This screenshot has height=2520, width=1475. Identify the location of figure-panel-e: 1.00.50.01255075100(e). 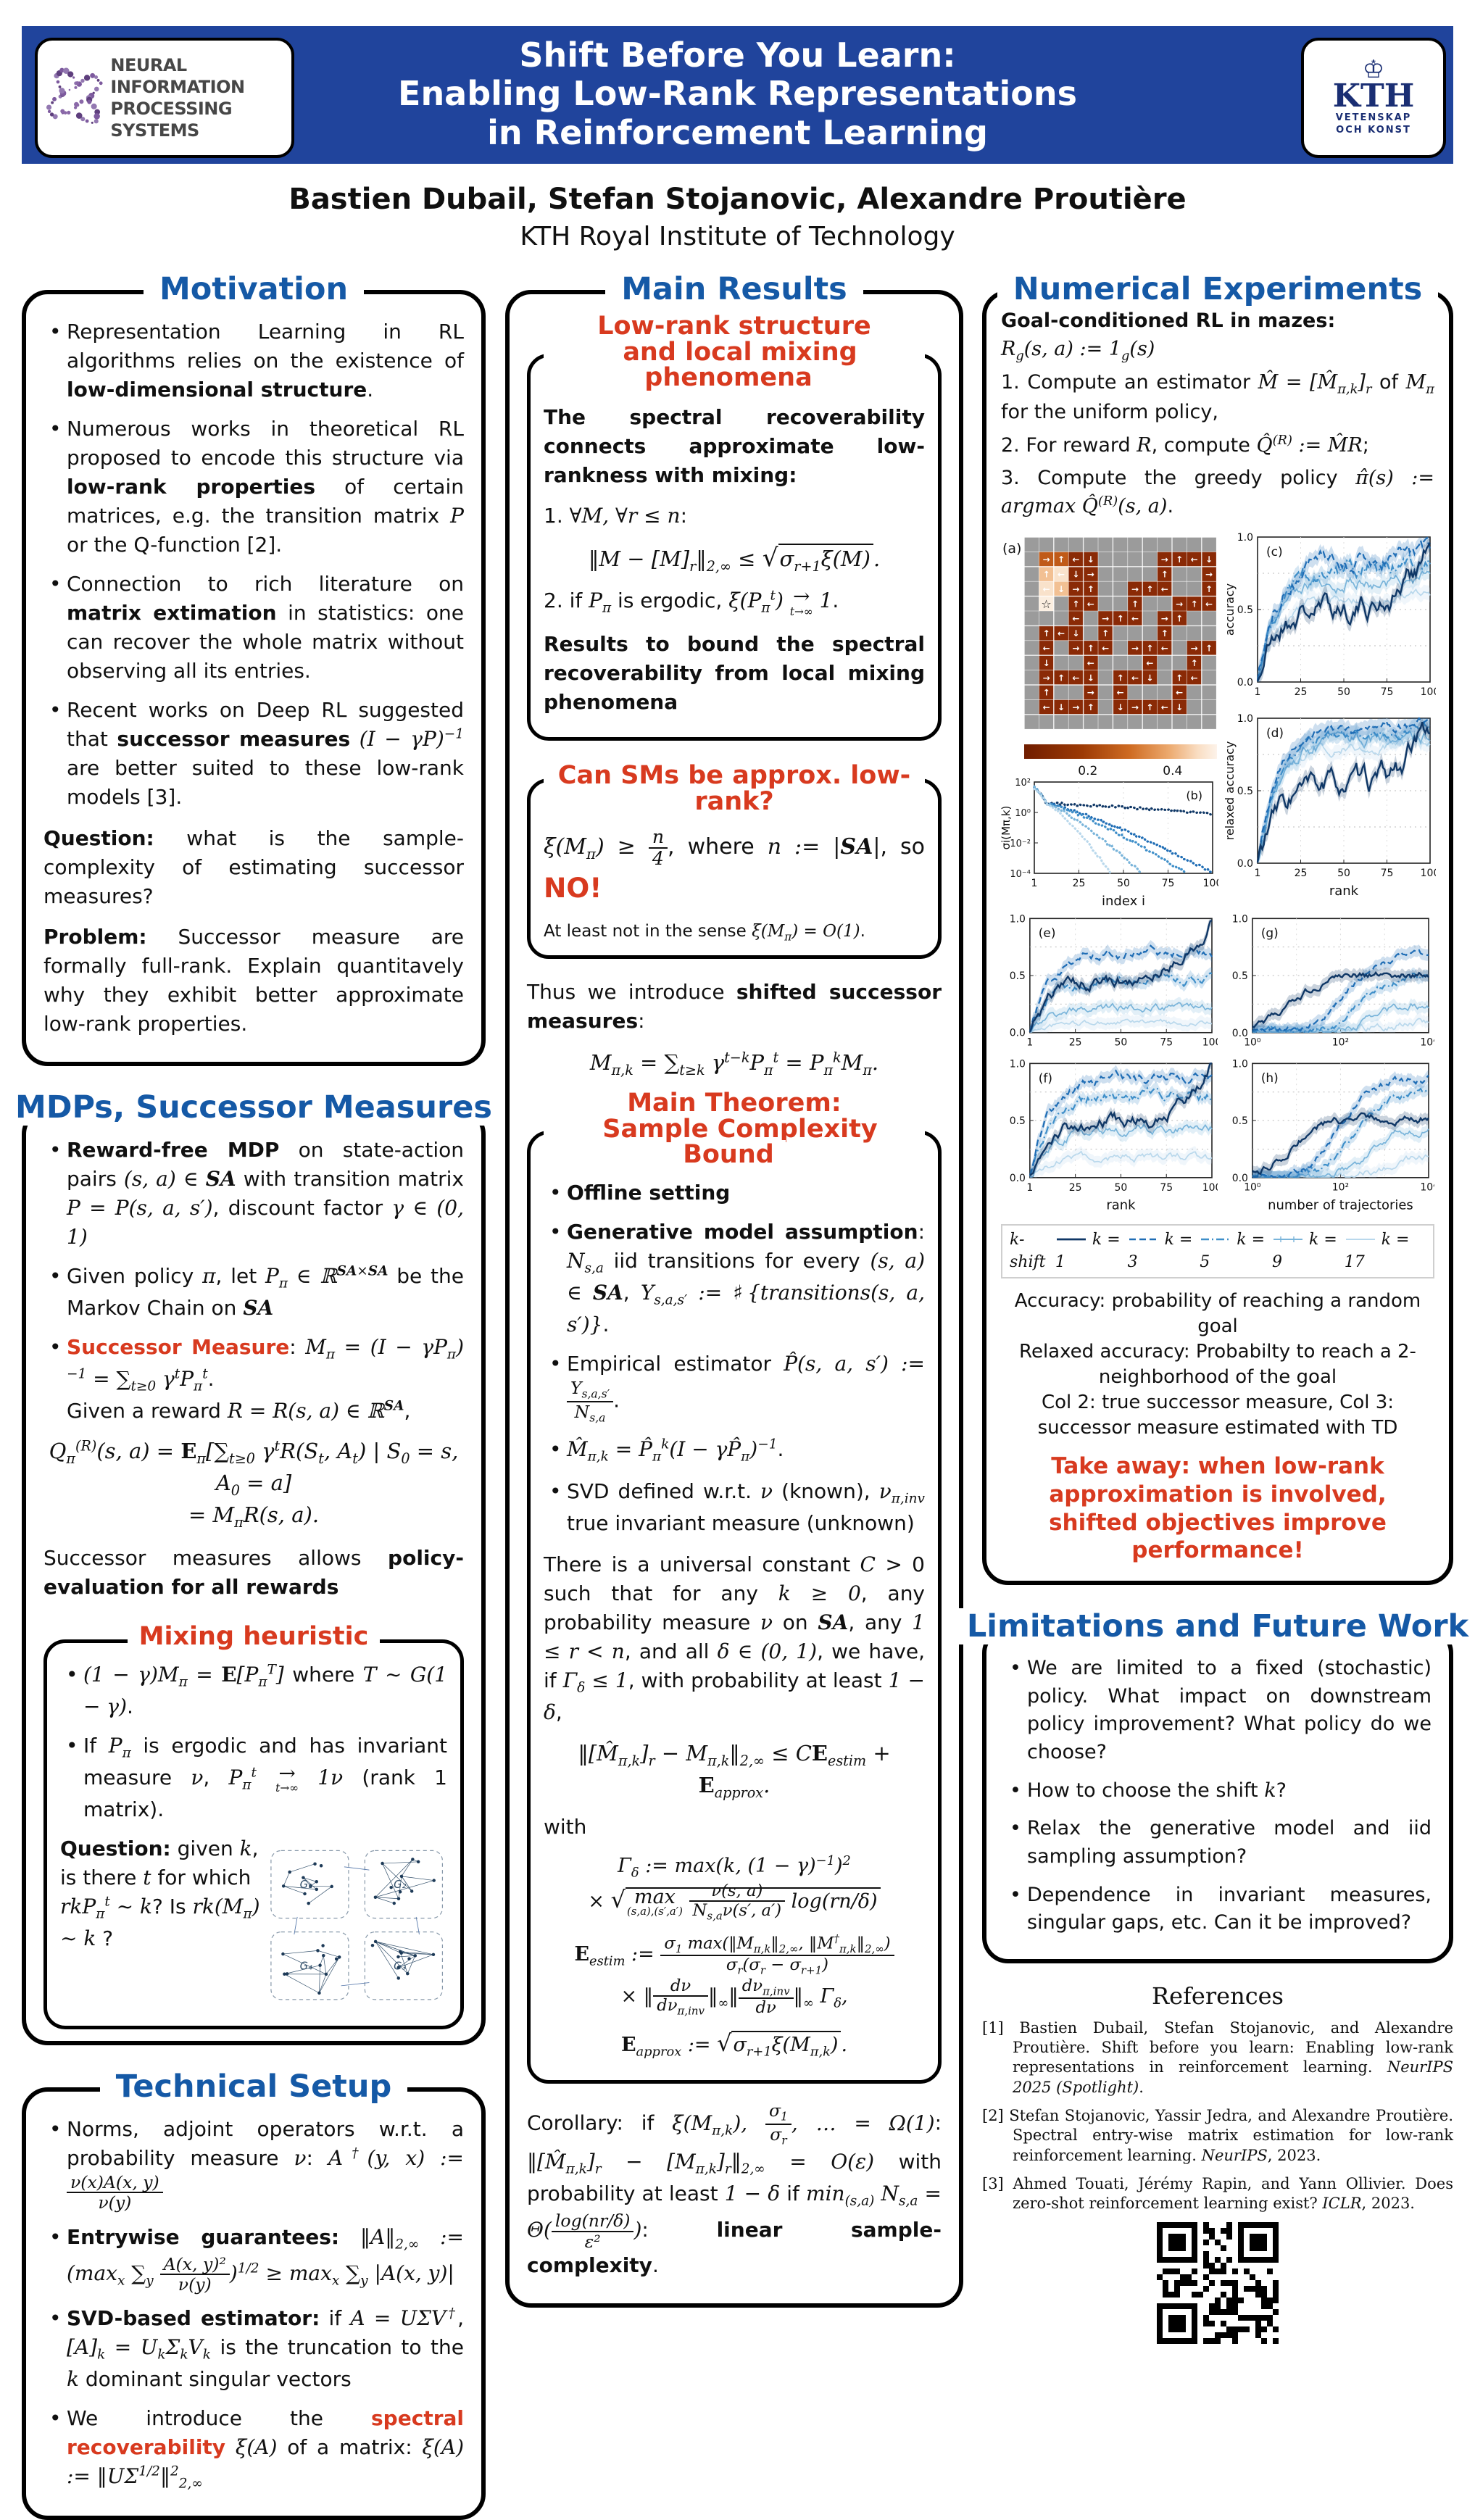
(1109, 984).